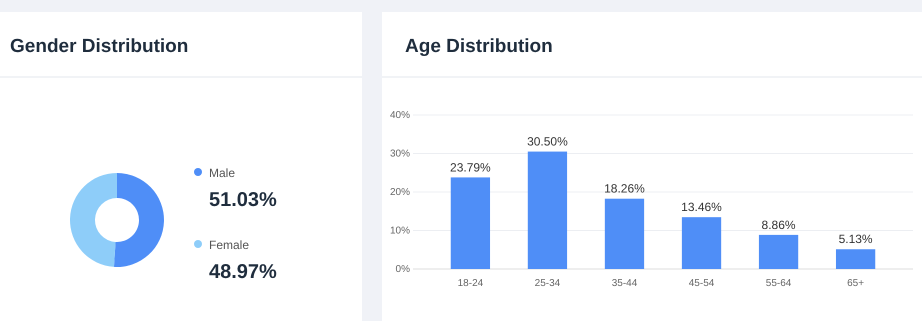  What do you see at coordinates (625, 189) in the screenshot?
I see `data-label: 18.26%` at bounding box center [625, 189].